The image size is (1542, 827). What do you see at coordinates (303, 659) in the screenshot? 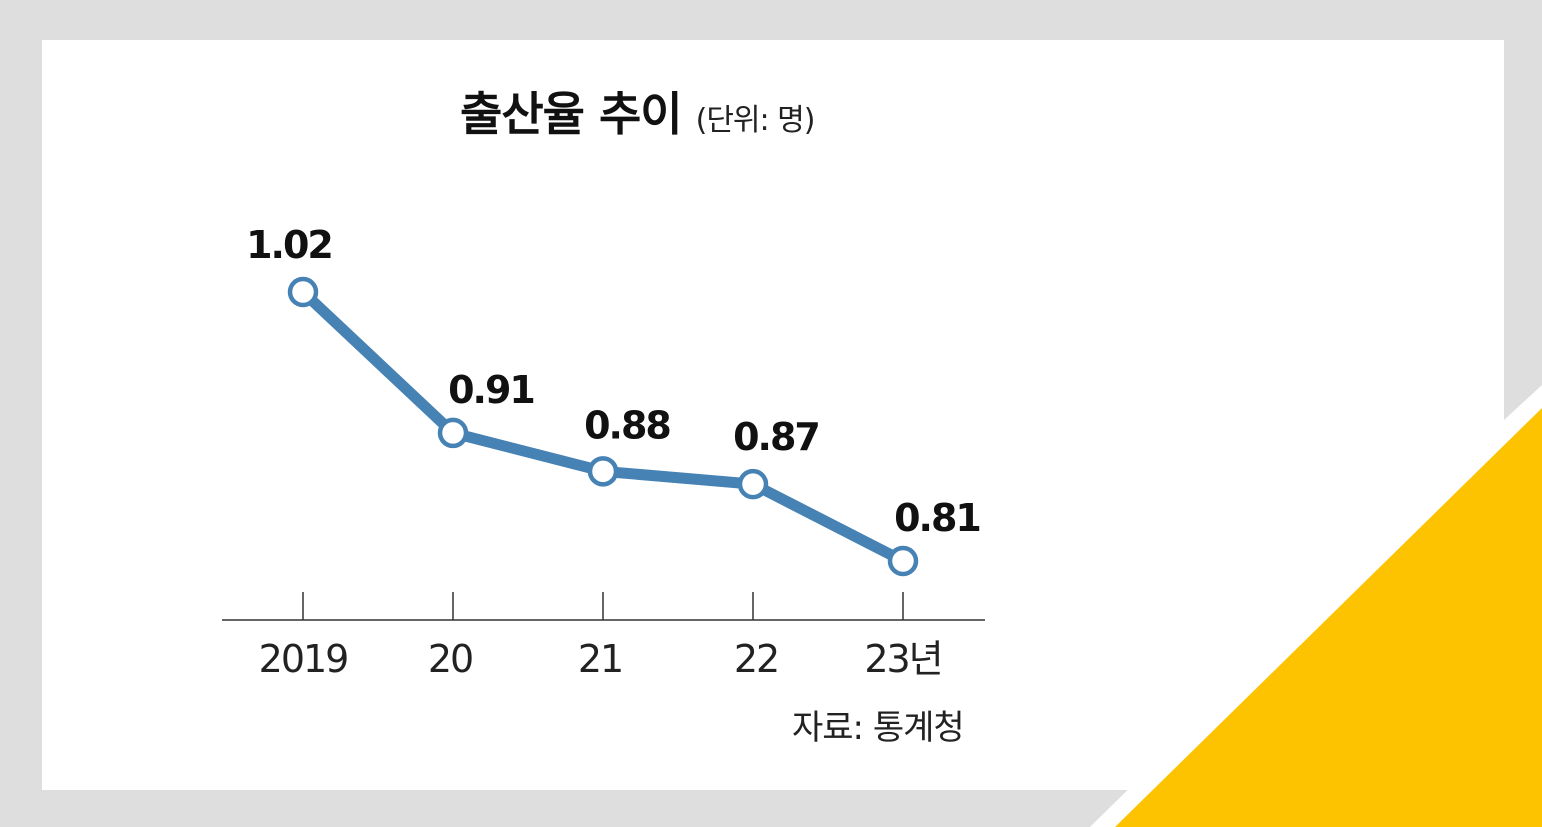
I see `x-tick-label: 2019` at bounding box center [303, 659].